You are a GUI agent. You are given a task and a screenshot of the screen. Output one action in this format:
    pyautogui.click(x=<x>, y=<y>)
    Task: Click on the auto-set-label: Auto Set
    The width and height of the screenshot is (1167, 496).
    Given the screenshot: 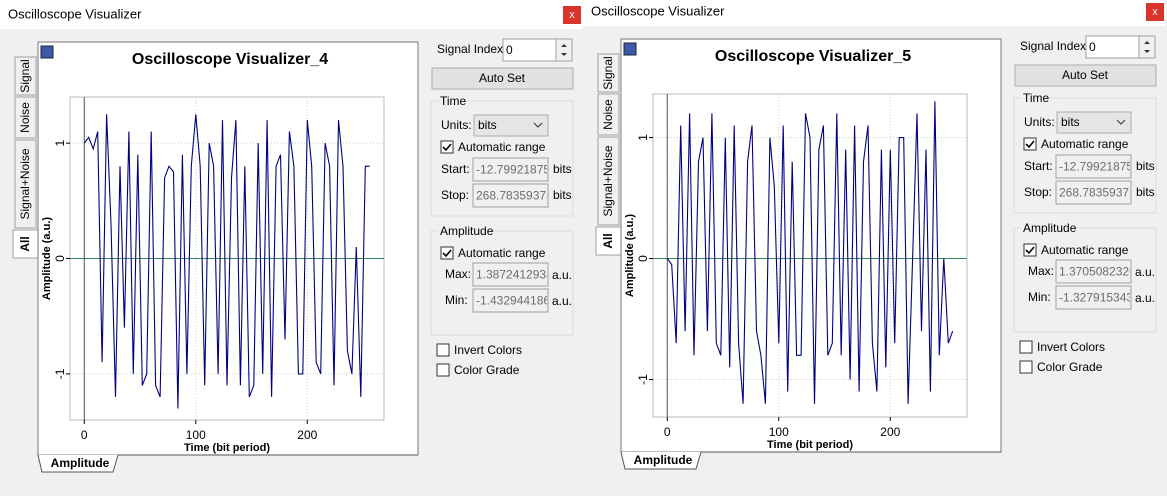 What is the action you would take?
    pyautogui.click(x=502, y=78)
    